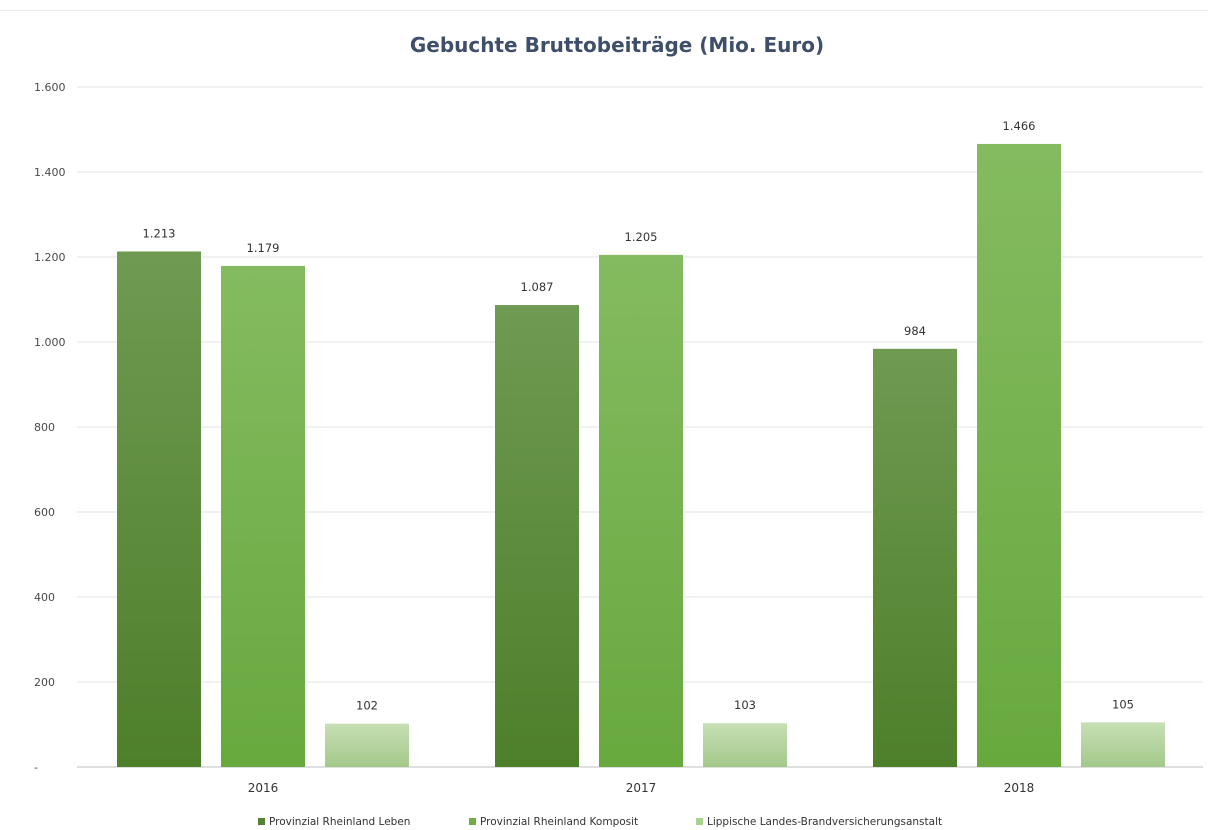 The width and height of the screenshot is (1208, 830). Describe the element at coordinates (50, 257) in the screenshot. I see `y-tick-label: 1.200` at that location.